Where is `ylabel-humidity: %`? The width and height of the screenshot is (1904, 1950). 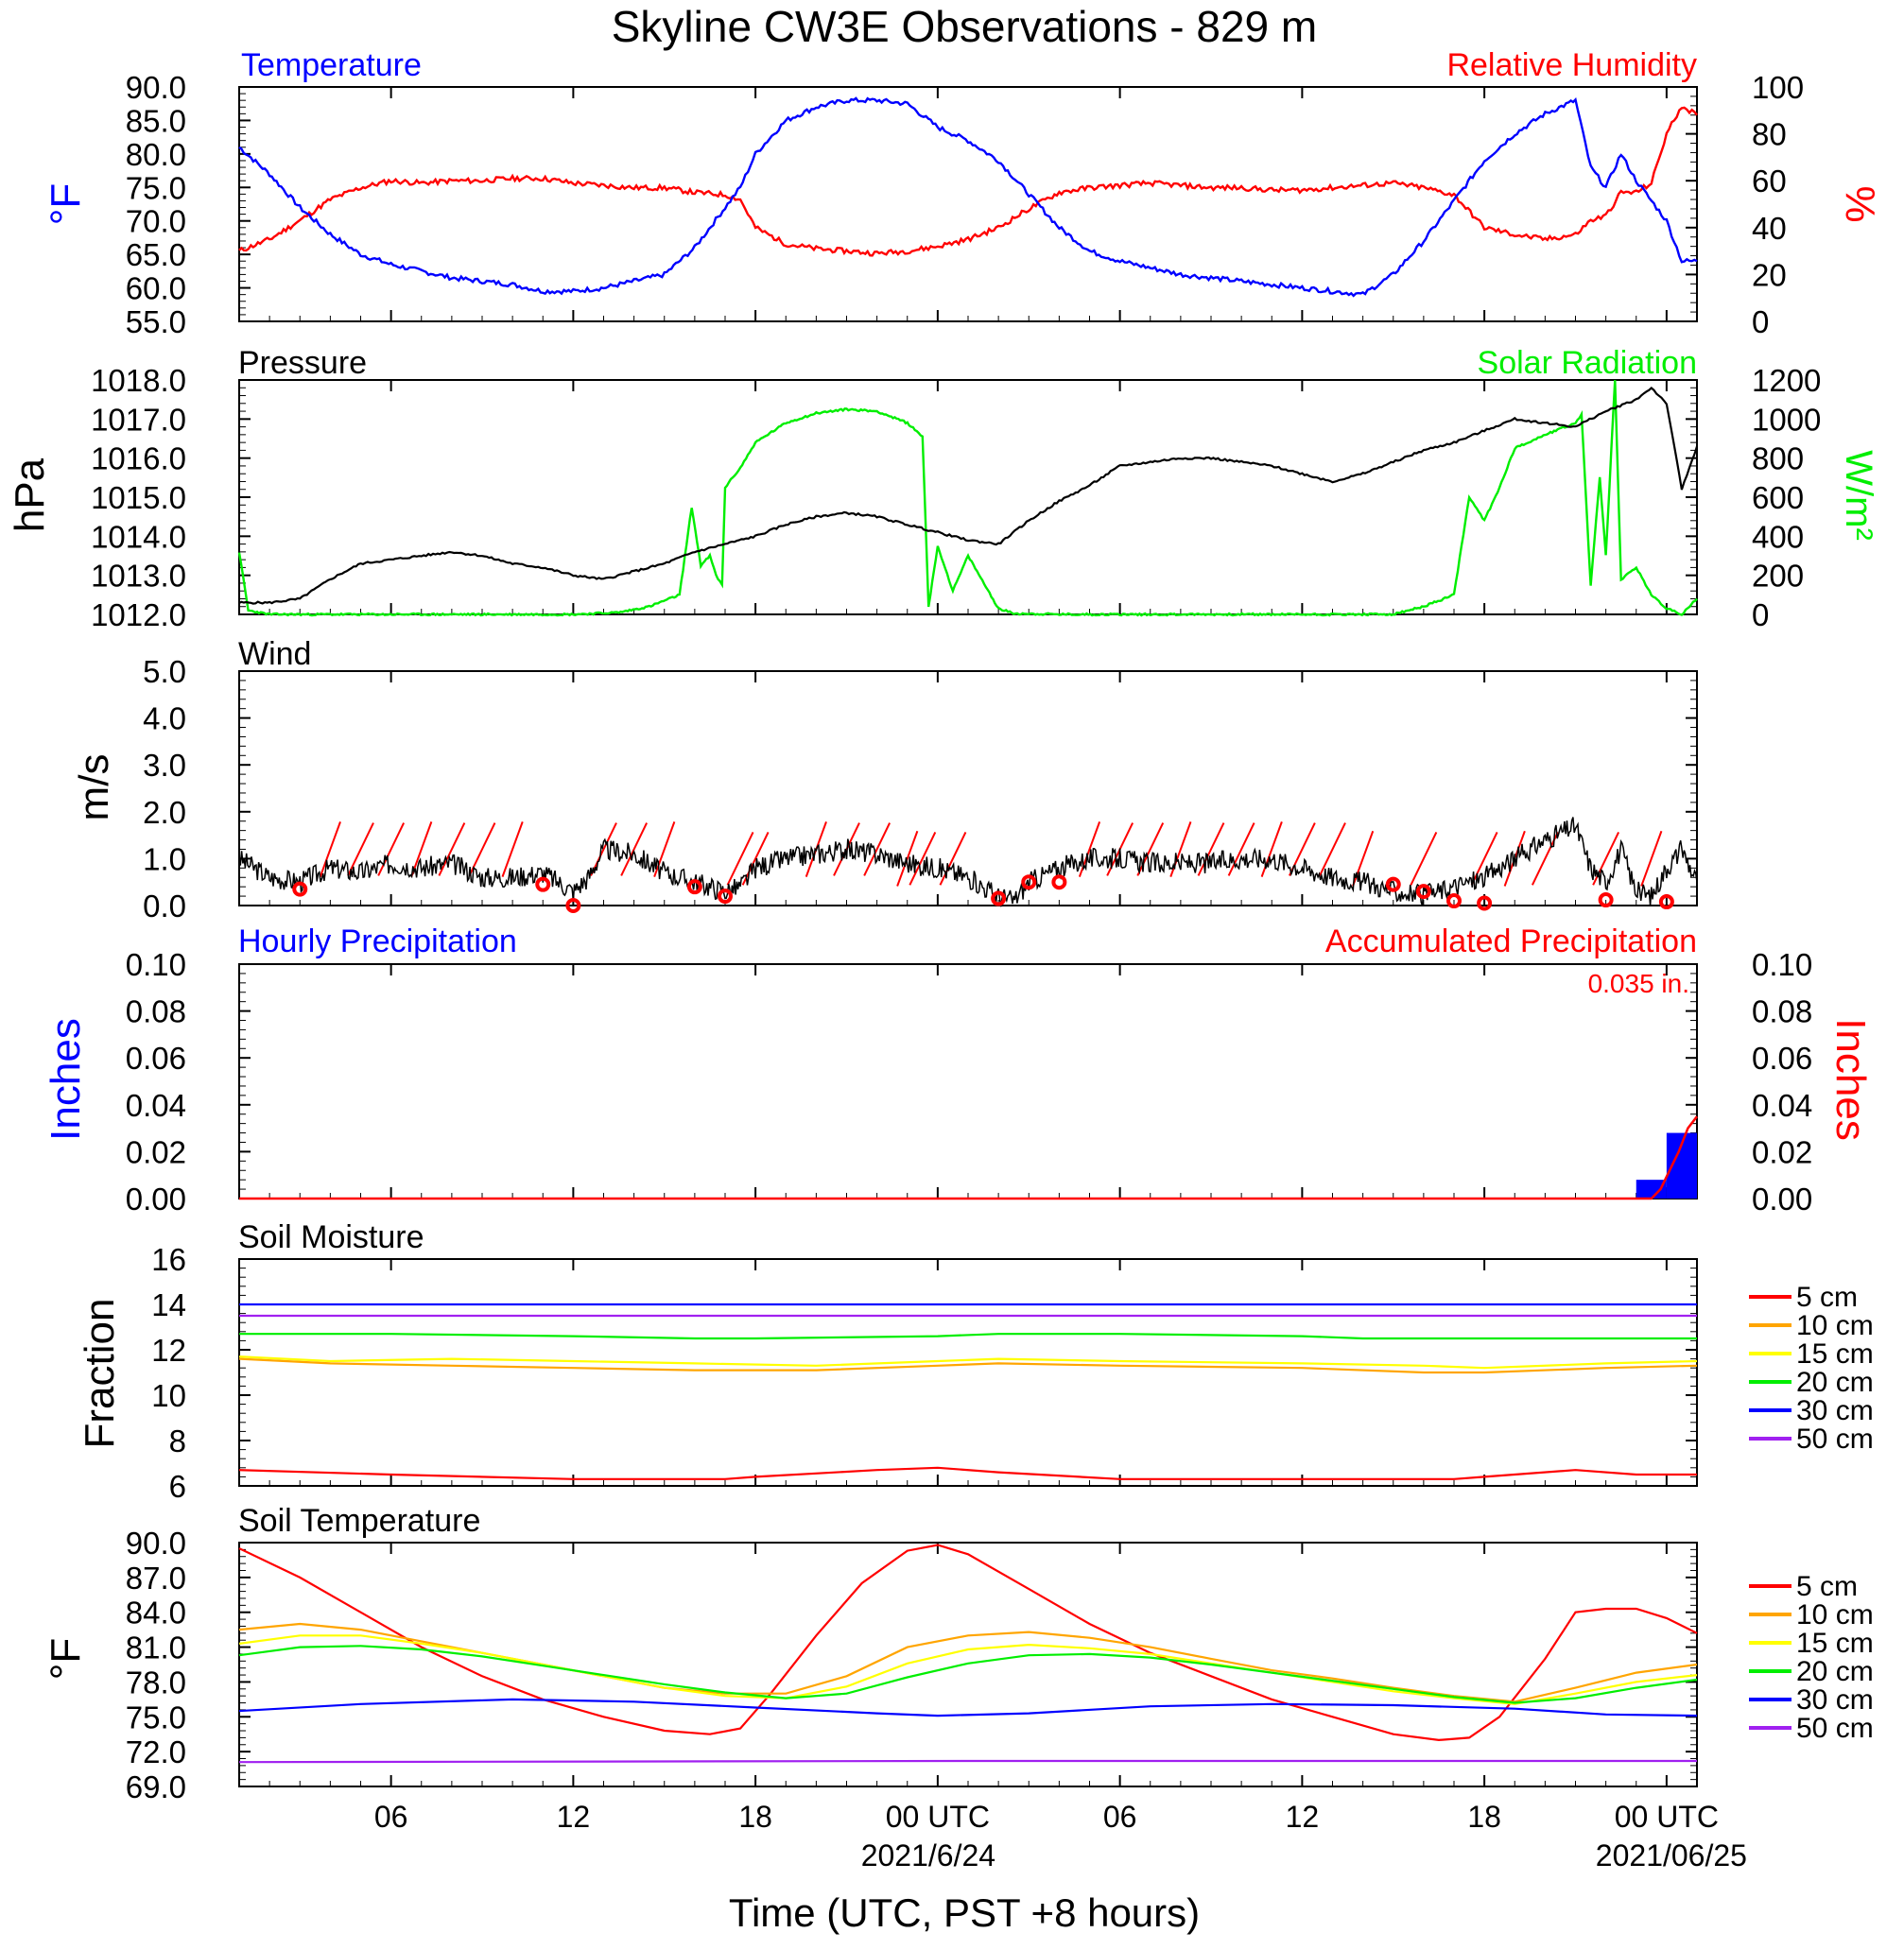
ylabel-humidity: % is located at coordinates (1860, 203).